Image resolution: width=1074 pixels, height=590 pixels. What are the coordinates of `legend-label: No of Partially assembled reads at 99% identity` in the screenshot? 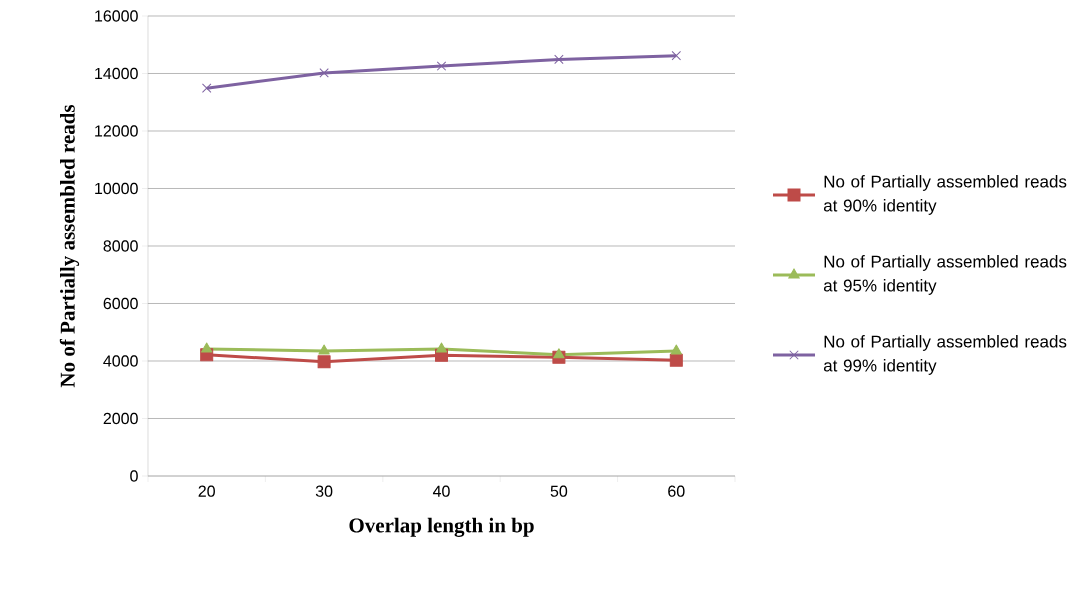 It's located at (945, 355).